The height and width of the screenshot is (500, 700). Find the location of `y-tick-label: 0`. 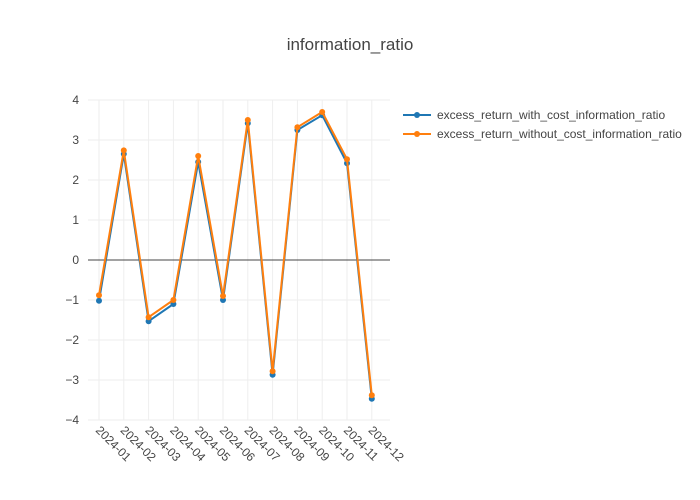

y-tick-label: 0 is located at coordinates (75, 260).